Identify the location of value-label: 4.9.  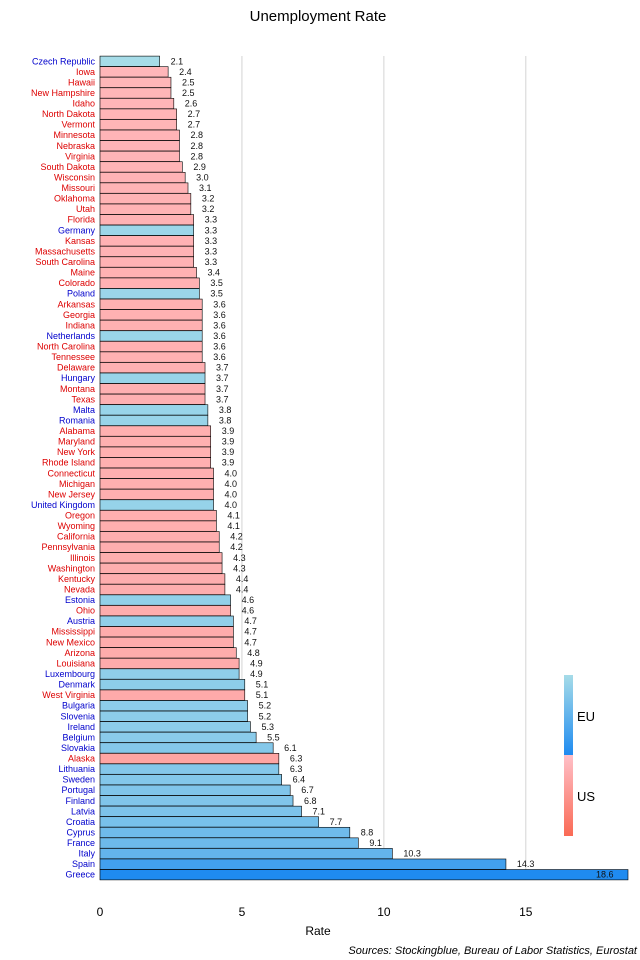
(256, 674).